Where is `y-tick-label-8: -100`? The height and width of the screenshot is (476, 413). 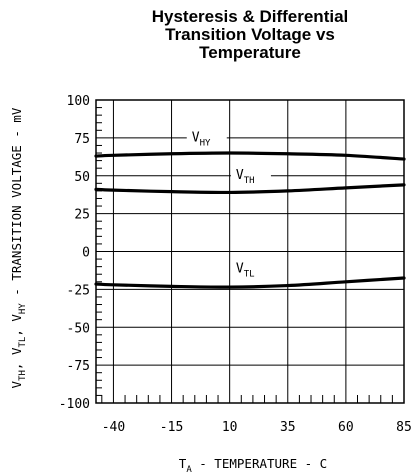 y-tick-label-8: -100 is located at coordinates (74, 404).